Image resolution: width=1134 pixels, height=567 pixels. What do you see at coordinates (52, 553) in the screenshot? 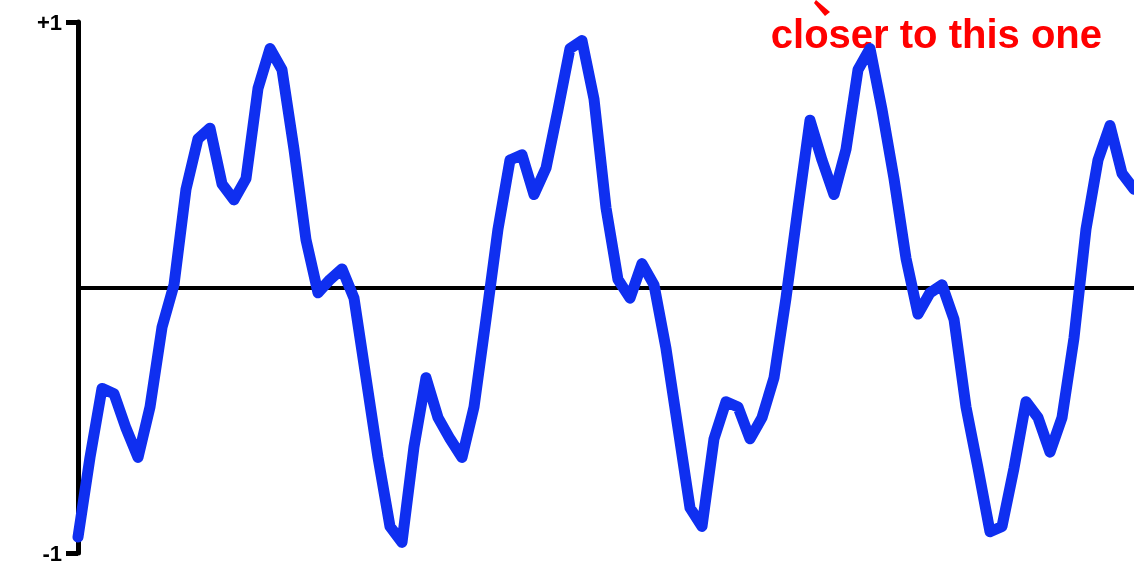
I see `y-tick-label: -1` at bounding box center [52, 553].